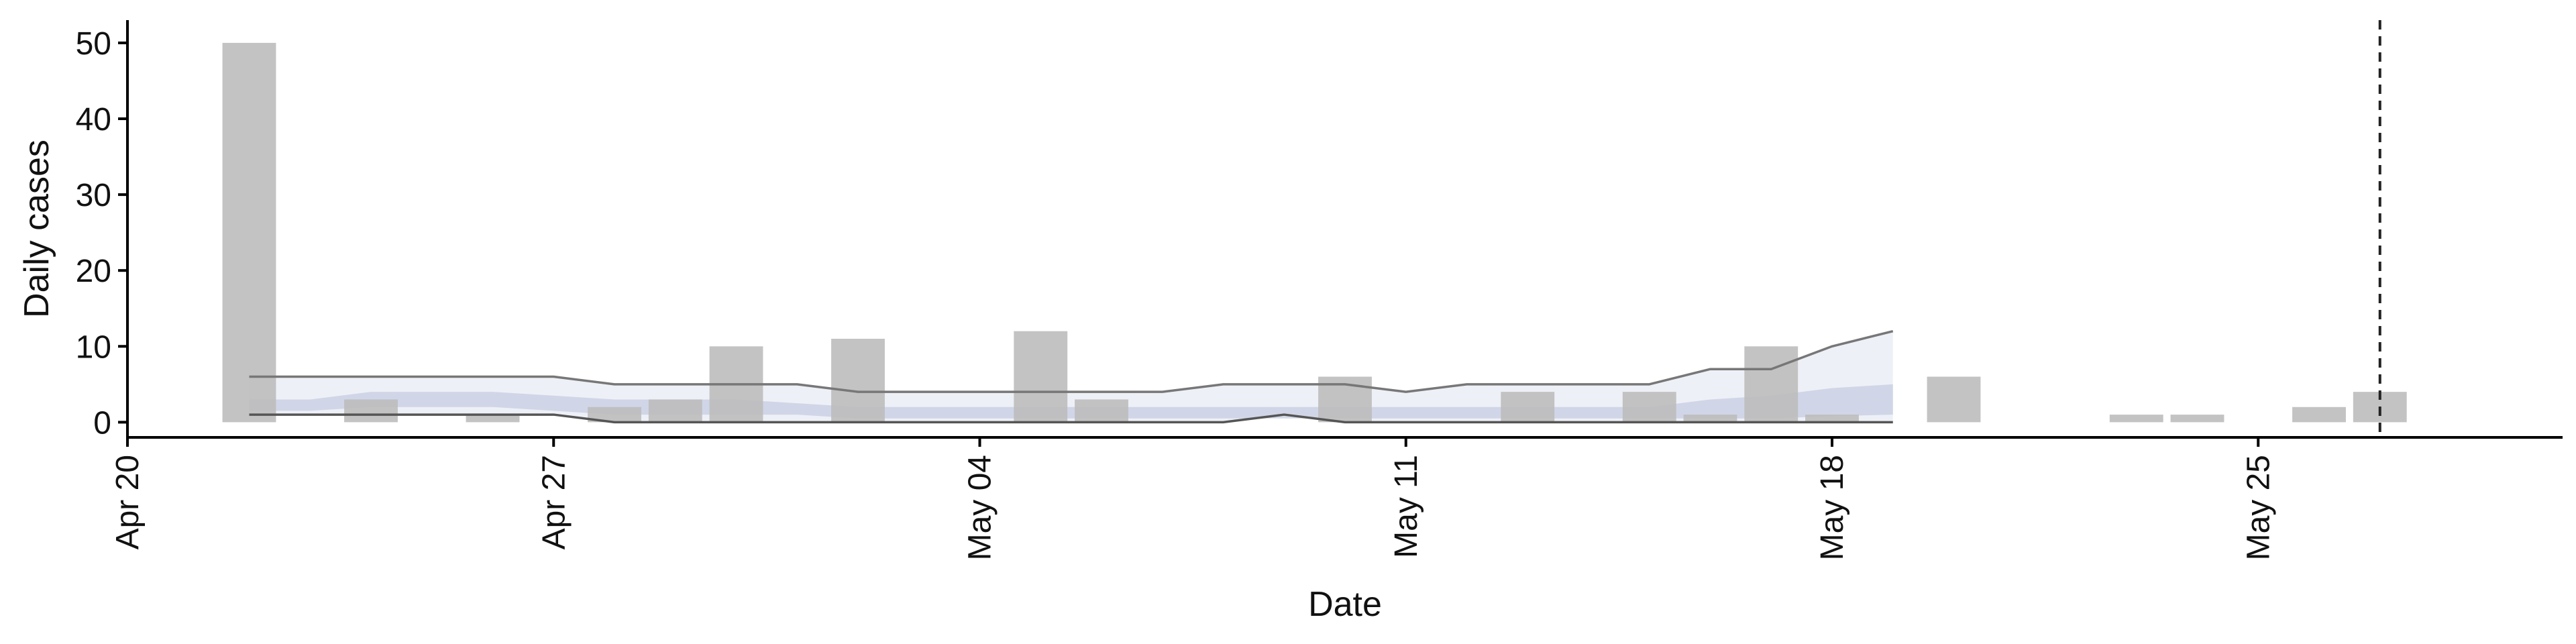 The height and width of the screenshot is (644, 2576). Describe the element at coordinates (93, 347) in the screenshot. I see `y-tick-label-10: 10` at that location.